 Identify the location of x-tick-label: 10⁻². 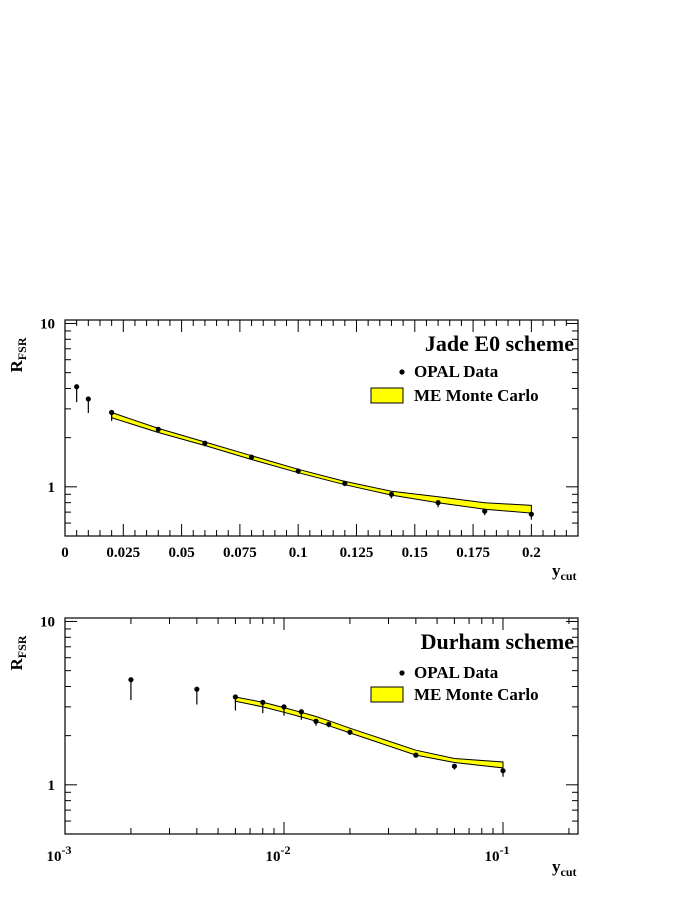
(278, 854).